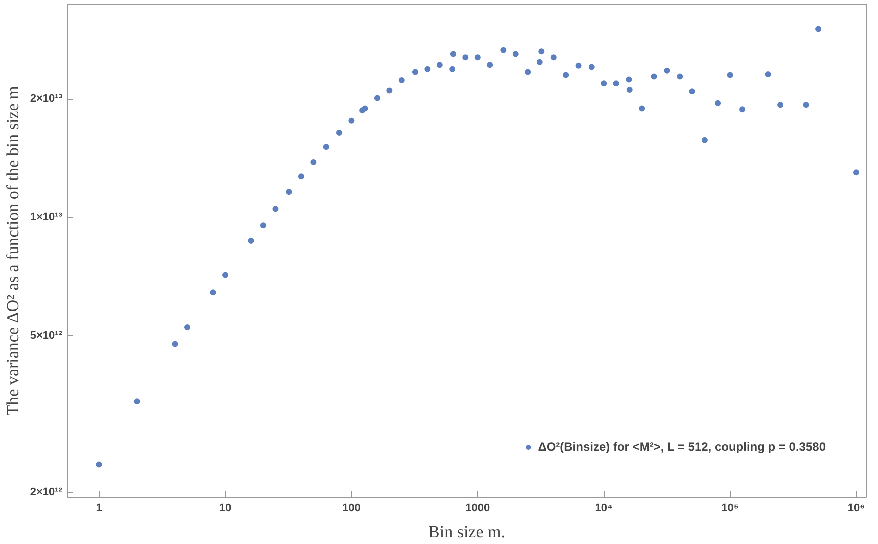 The width and height of the screenshot is (878, 544). What do you see at coordinates (478, 508) in the screenshot?
I see `x-tick-label: 1000` at bounding box center [478, 508].